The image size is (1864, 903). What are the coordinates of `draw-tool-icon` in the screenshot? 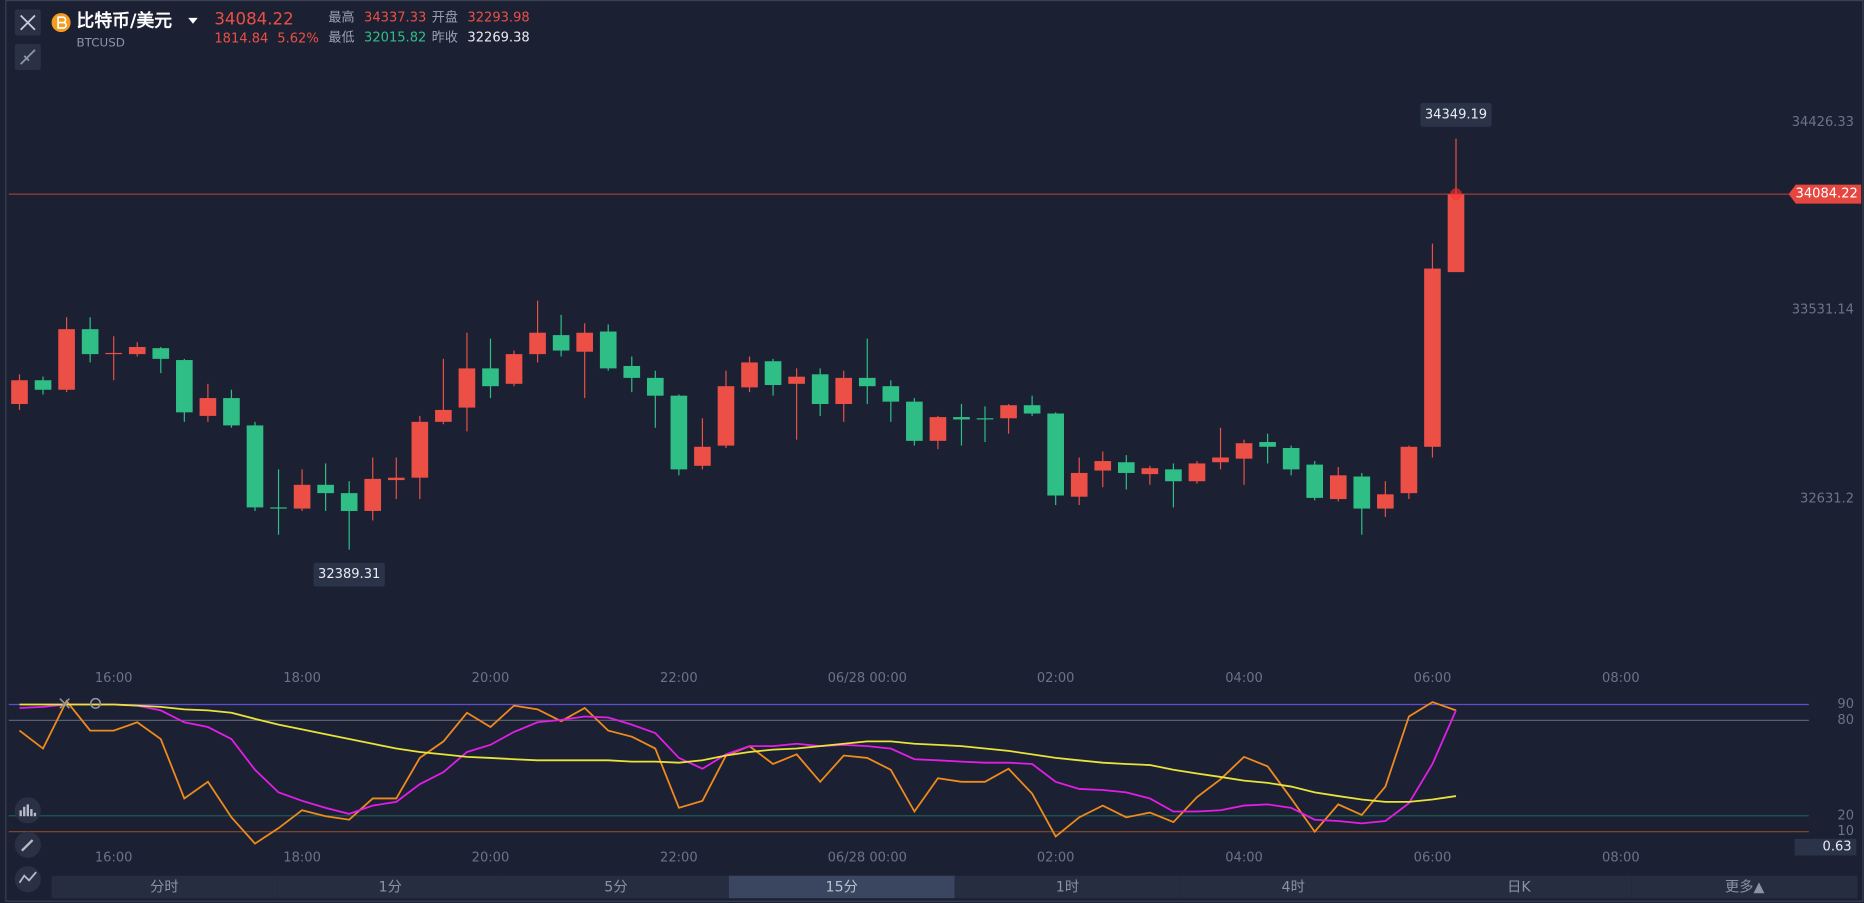 It's located at (28, 57).